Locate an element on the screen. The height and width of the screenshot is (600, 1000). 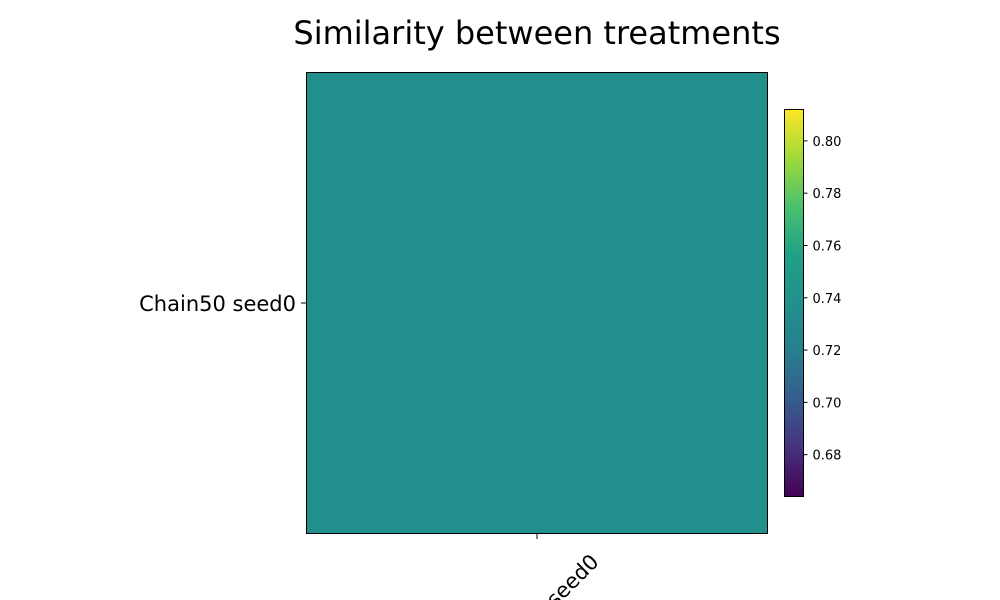
colorbar-tick-label: 0.72 is located at coordinates (827, 351).